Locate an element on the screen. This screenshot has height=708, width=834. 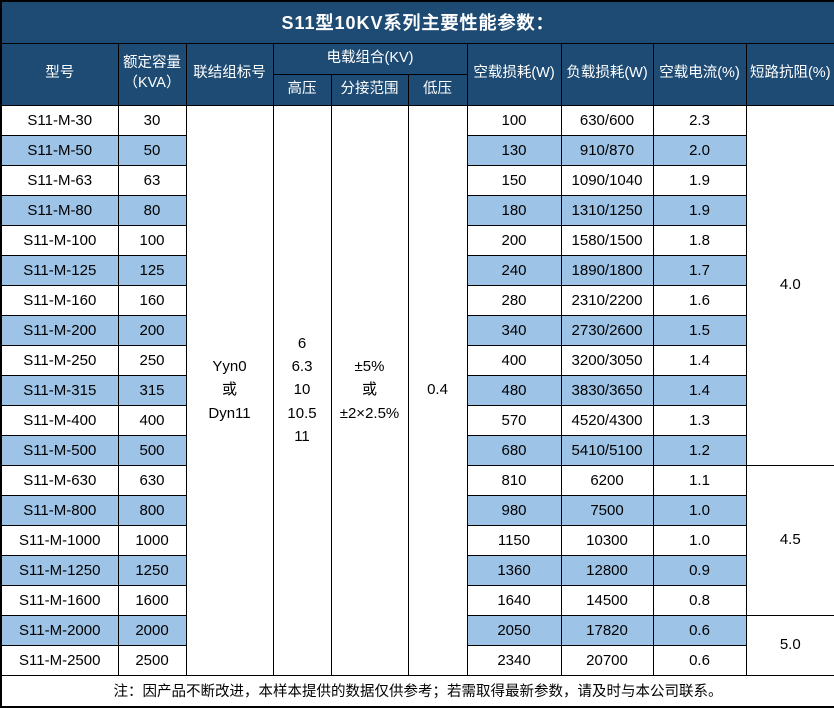
cell-no-load-current: 0.8 is located at coordinates (699, 600).